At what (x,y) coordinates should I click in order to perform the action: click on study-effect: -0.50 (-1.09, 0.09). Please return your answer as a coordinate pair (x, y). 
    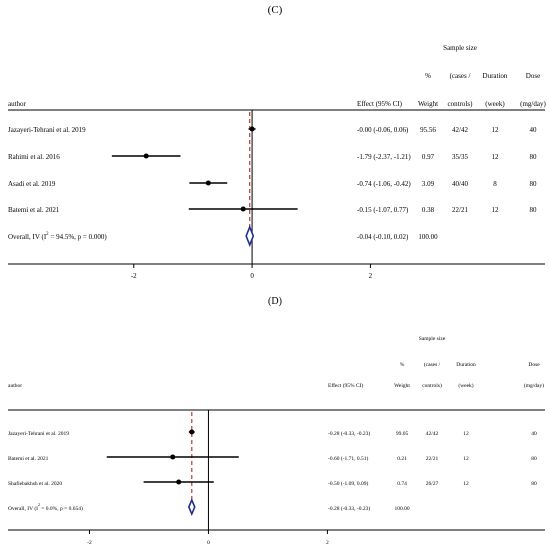
    Looking at the image, I should click on (348, 483).